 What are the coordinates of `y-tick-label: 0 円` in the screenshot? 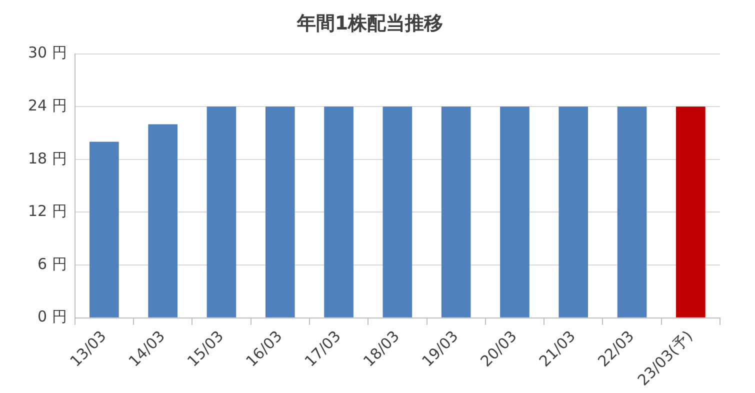 It's located at (52, 317).